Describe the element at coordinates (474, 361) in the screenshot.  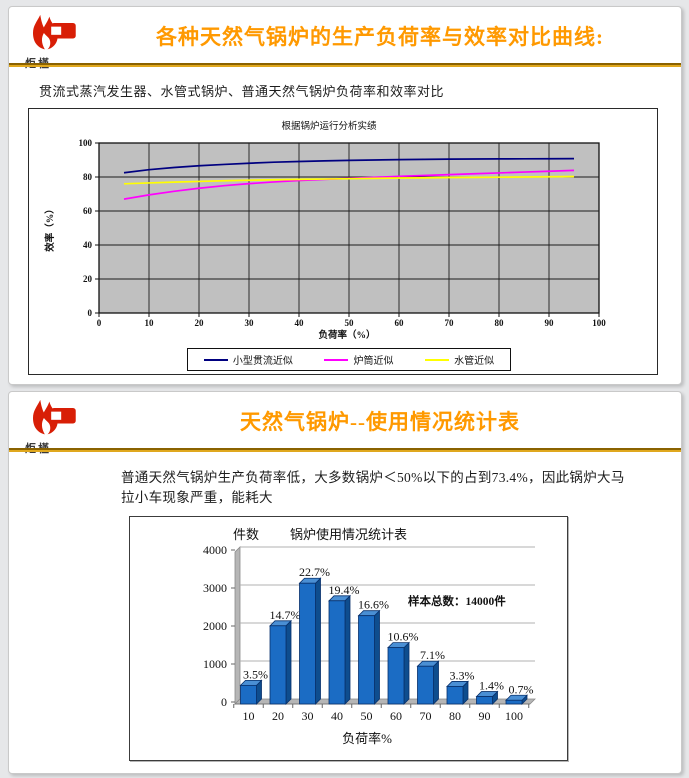
I see `legend-label: 水管近似` at that location.